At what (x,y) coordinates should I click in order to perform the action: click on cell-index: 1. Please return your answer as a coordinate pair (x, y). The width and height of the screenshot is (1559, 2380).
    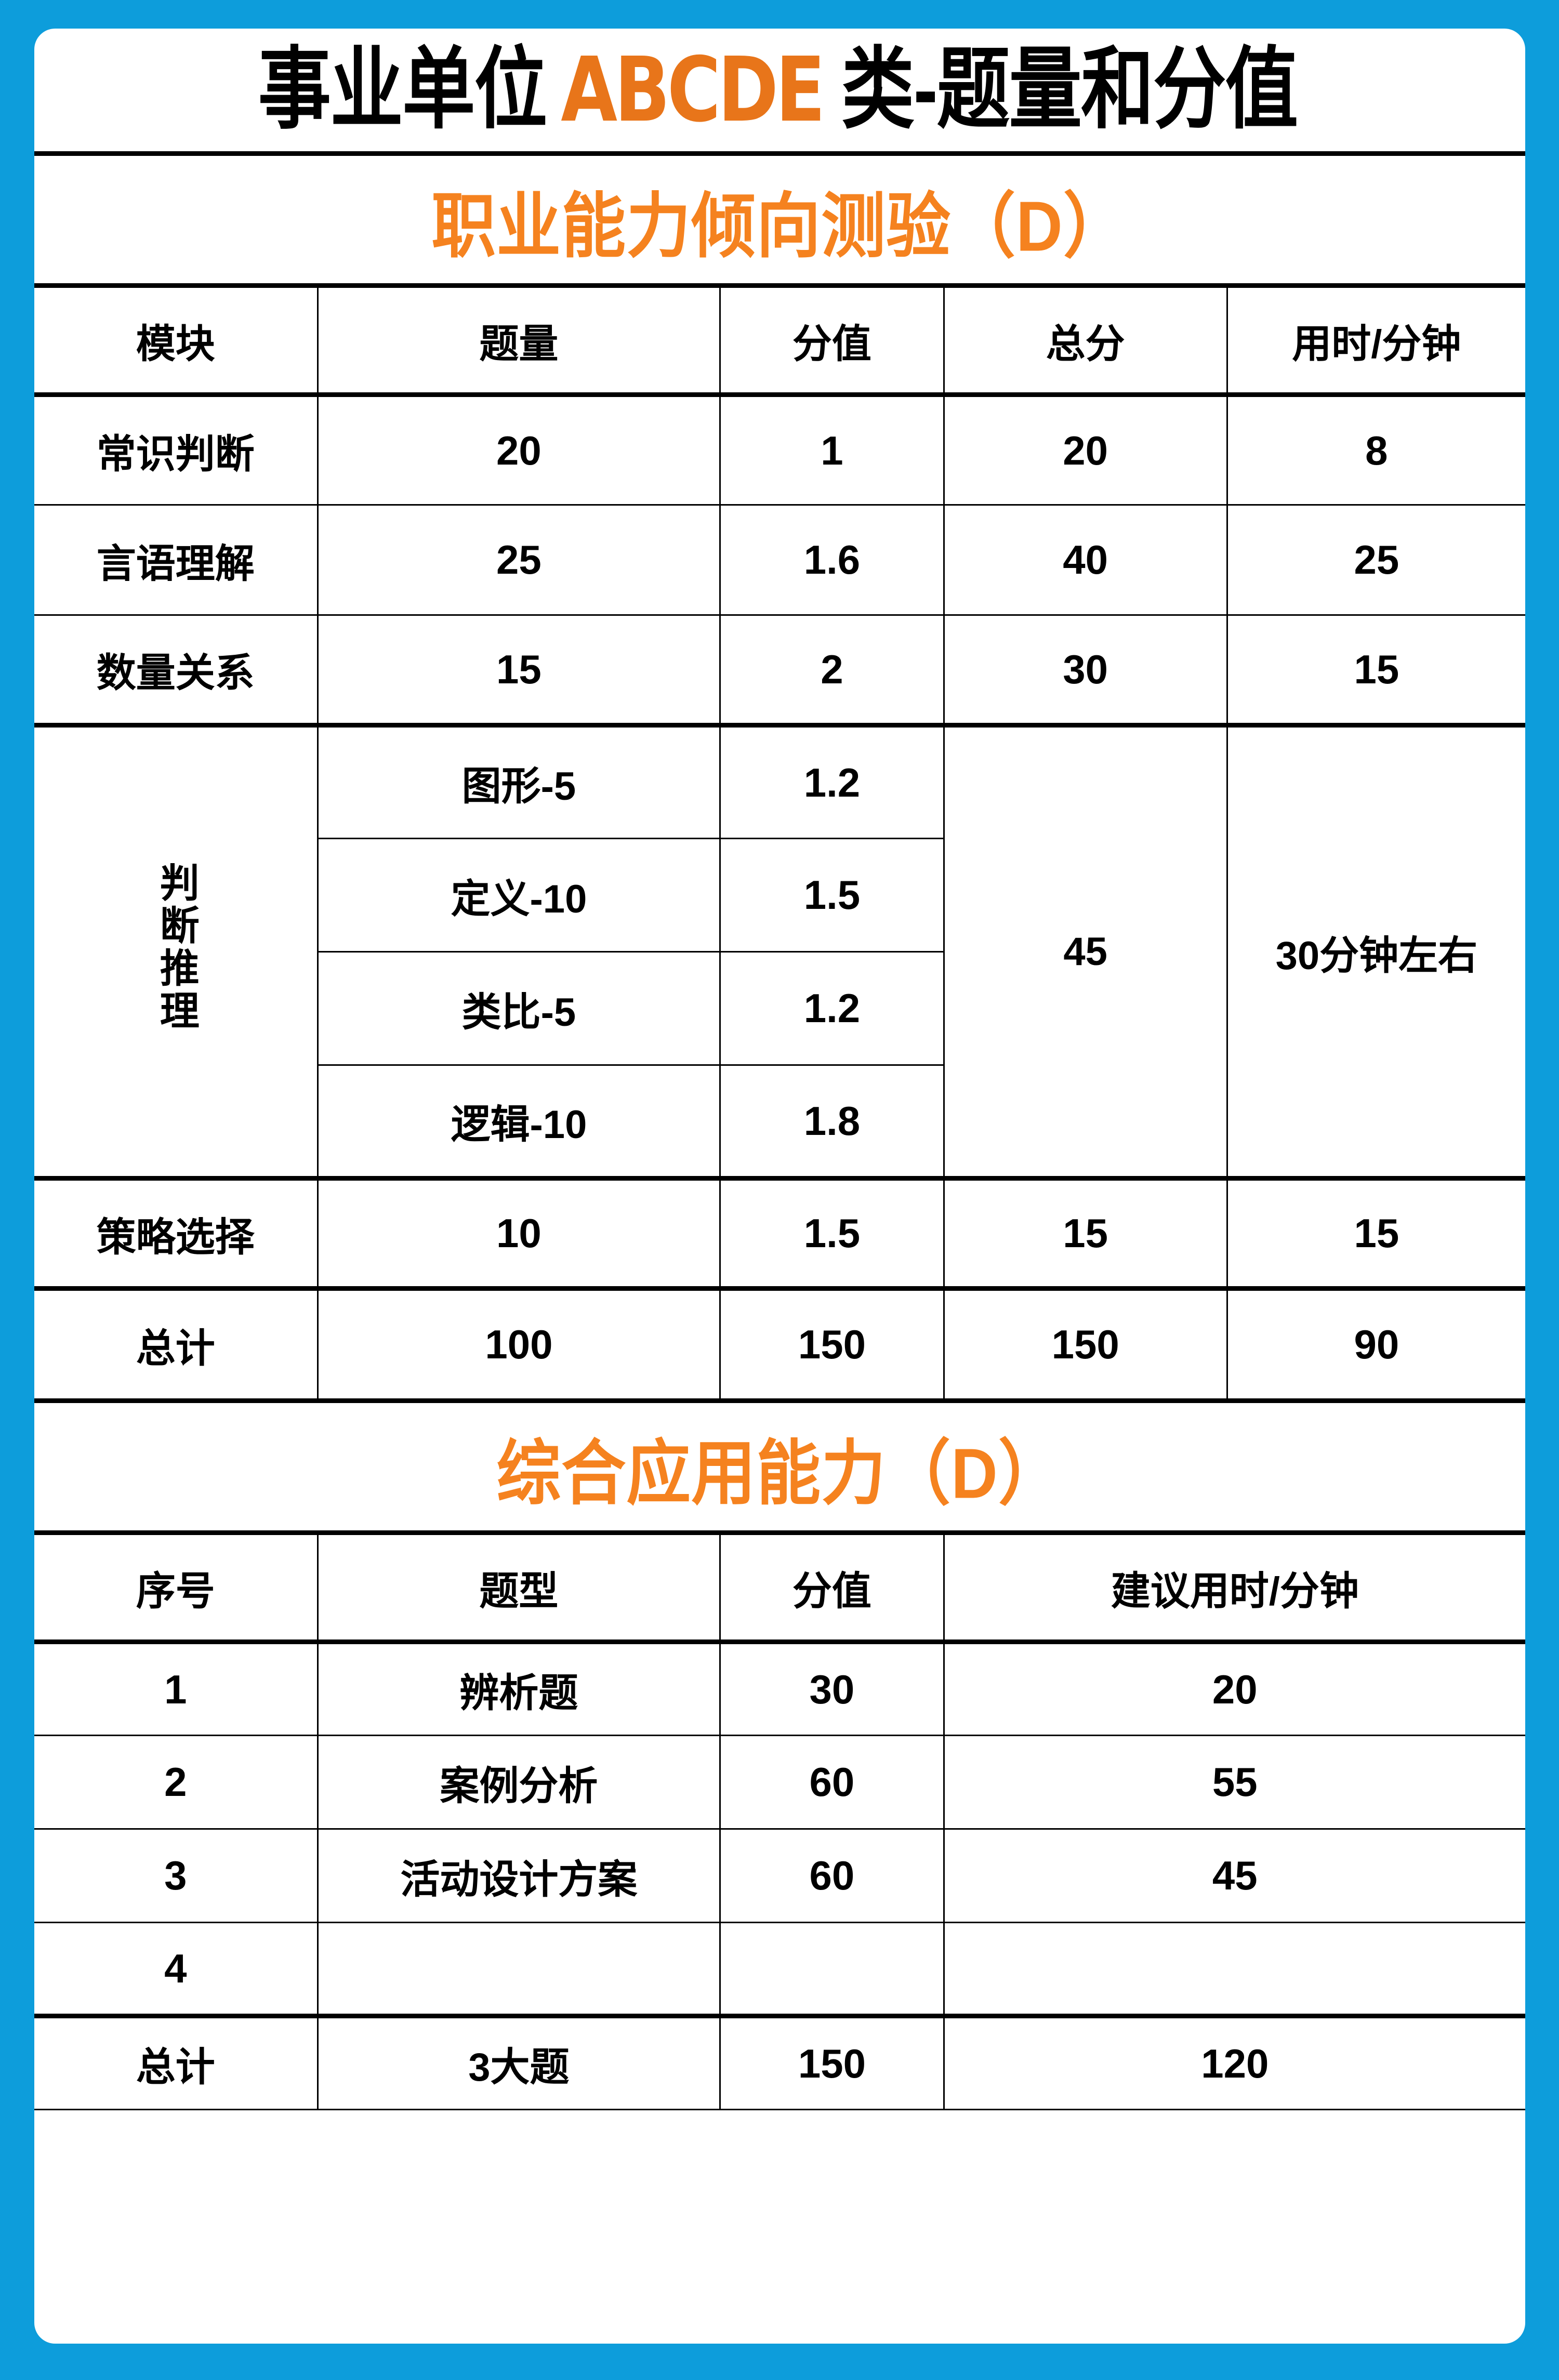
    Looking at the image, I should click on (177, 1688).